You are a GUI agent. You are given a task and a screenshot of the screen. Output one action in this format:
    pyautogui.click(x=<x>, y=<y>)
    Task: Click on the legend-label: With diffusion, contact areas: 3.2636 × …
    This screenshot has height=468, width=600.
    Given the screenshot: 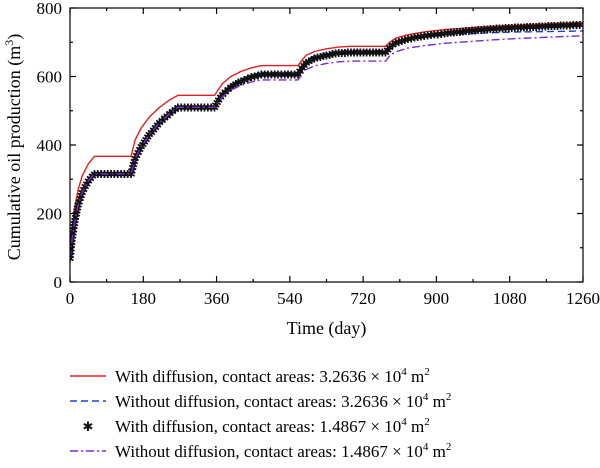 What is the action you would take?
    pyautogui.click(x=272, y=376)
    